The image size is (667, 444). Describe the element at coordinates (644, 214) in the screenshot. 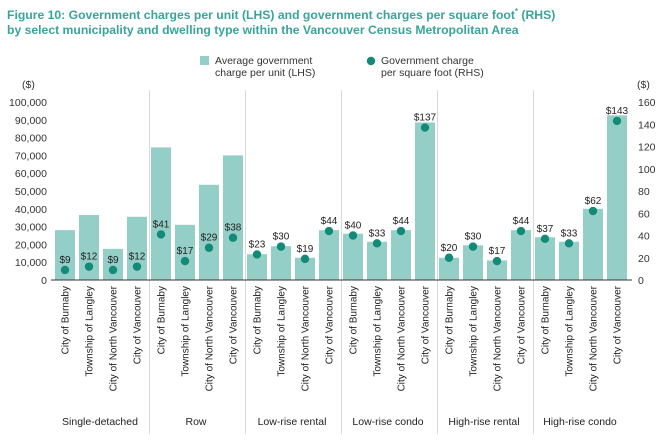

I see `right-axis-tick-label: 60` at that location.